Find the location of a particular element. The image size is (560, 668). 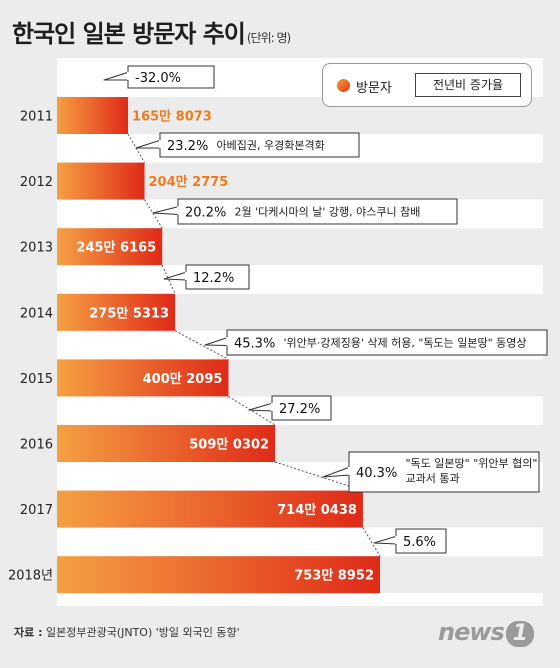

growth-note: "독도 일본땅" "위안부 협의" is located at coordinates (472, 463).